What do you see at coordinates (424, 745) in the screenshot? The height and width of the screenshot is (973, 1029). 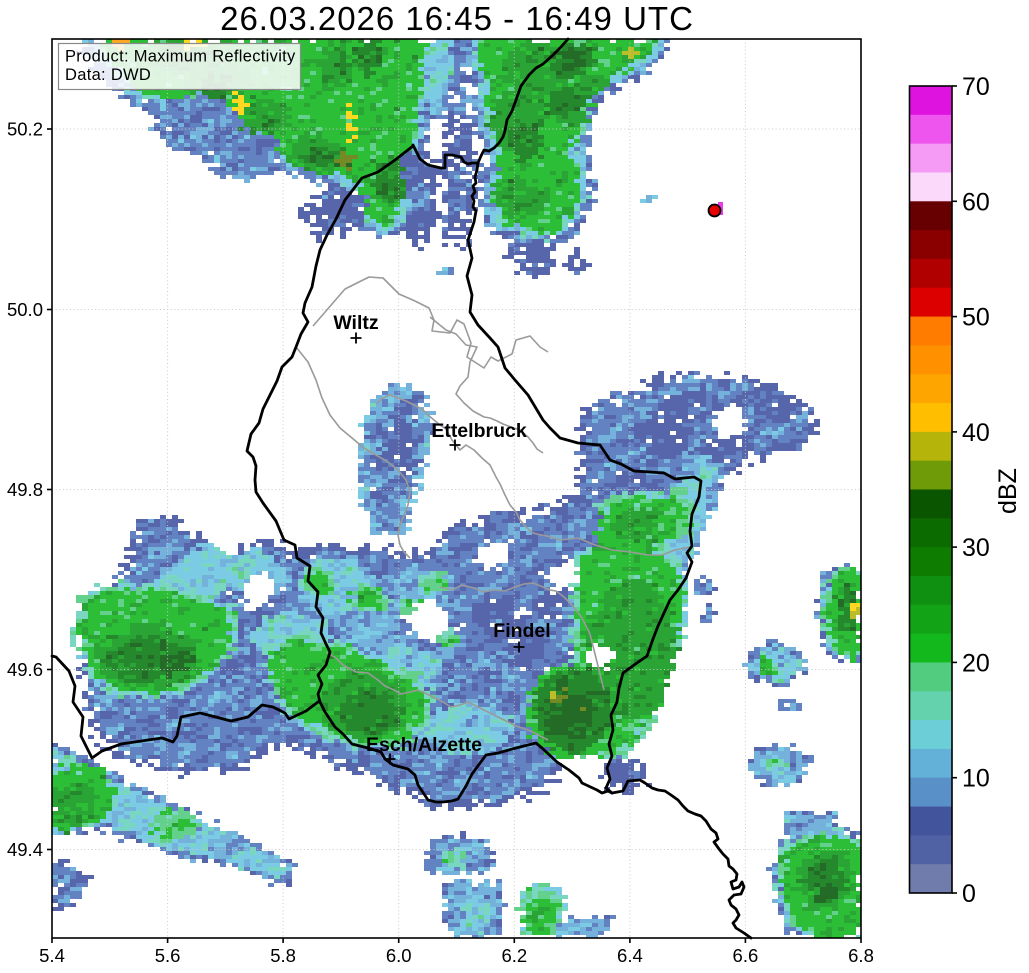 I see `svg-text: Esch/Alzette` at bounding box center [424, 745].